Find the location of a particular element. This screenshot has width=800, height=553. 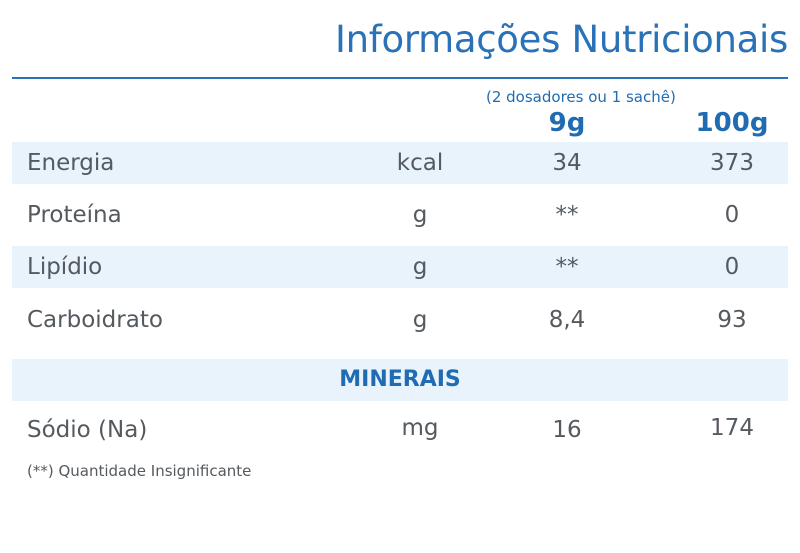

table-row-lipidio: Lipídio g ** 0 is located at coordinates (400, 267).